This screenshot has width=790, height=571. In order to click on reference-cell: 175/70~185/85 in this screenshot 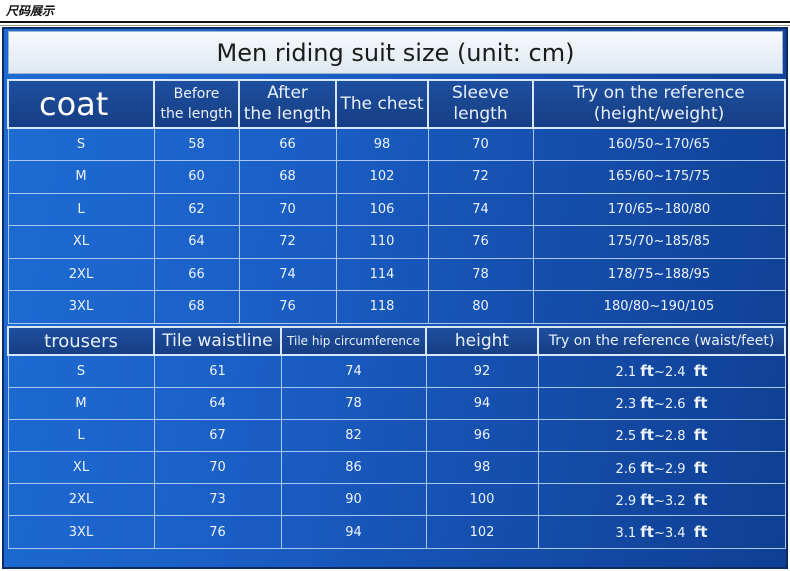, I will do `click(659, 242)`.